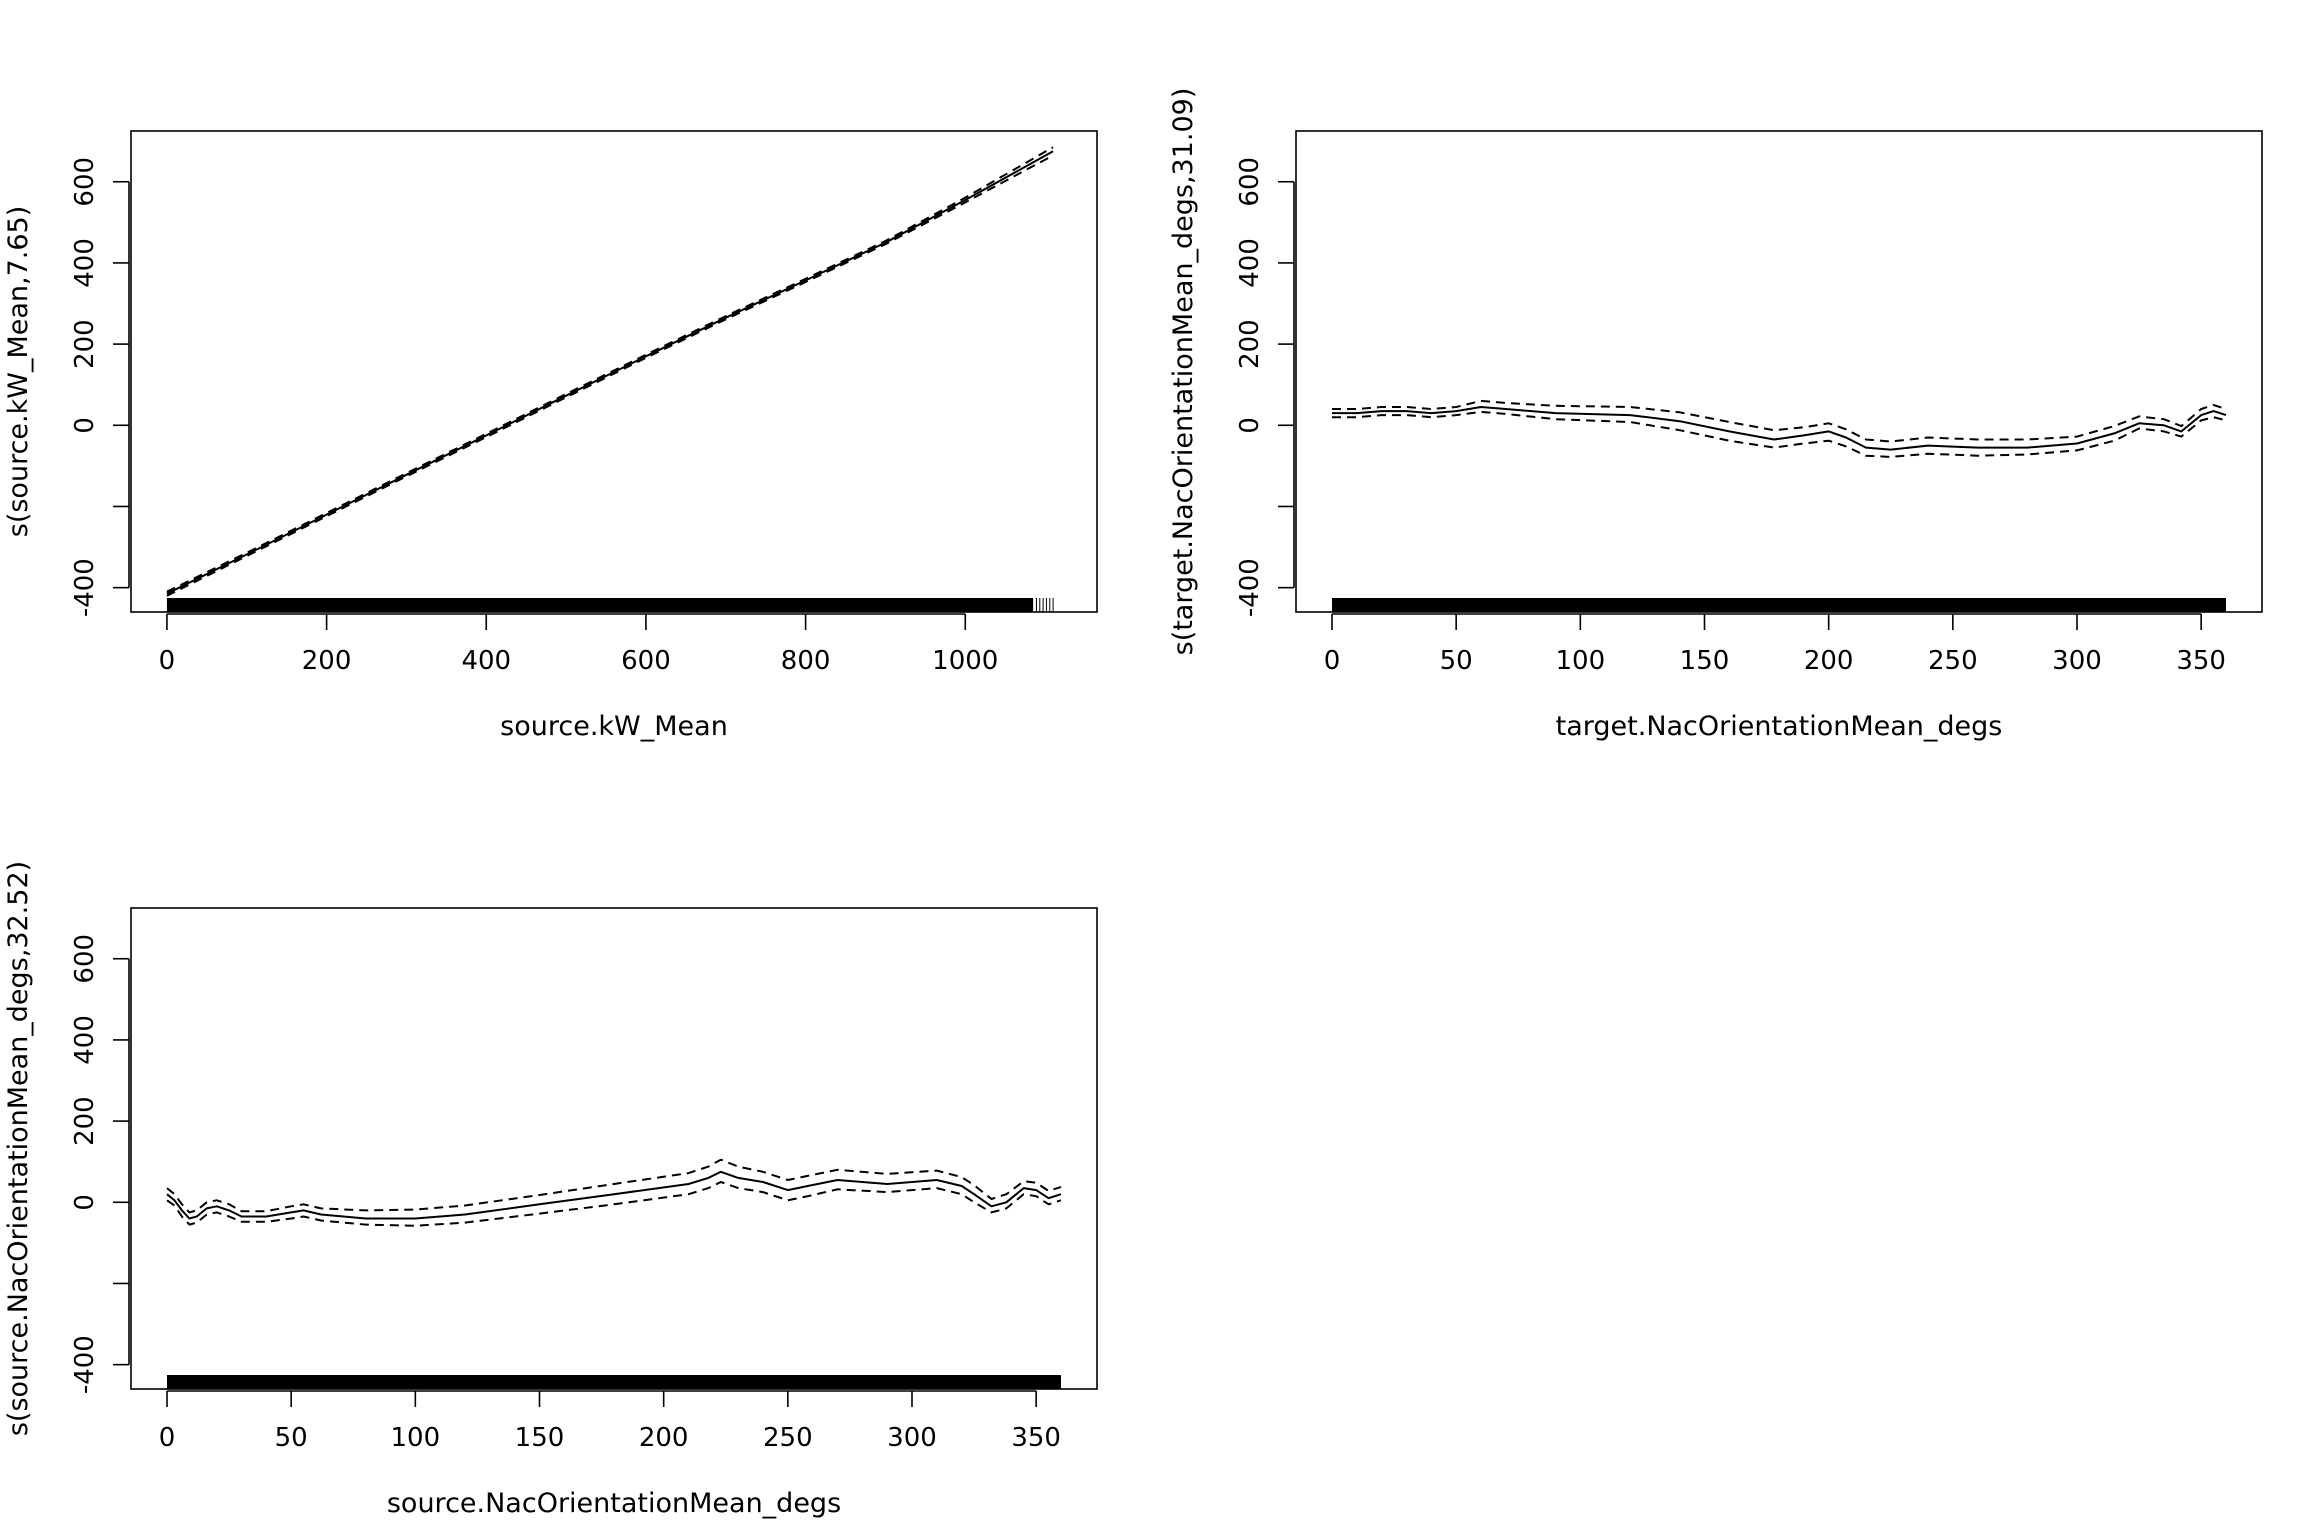 The width and height of the screenshot is (2304, 1536). I want to click on y-axis-label: s(target.NacOrientationMean_degs,31.09), so click(1183, 372).